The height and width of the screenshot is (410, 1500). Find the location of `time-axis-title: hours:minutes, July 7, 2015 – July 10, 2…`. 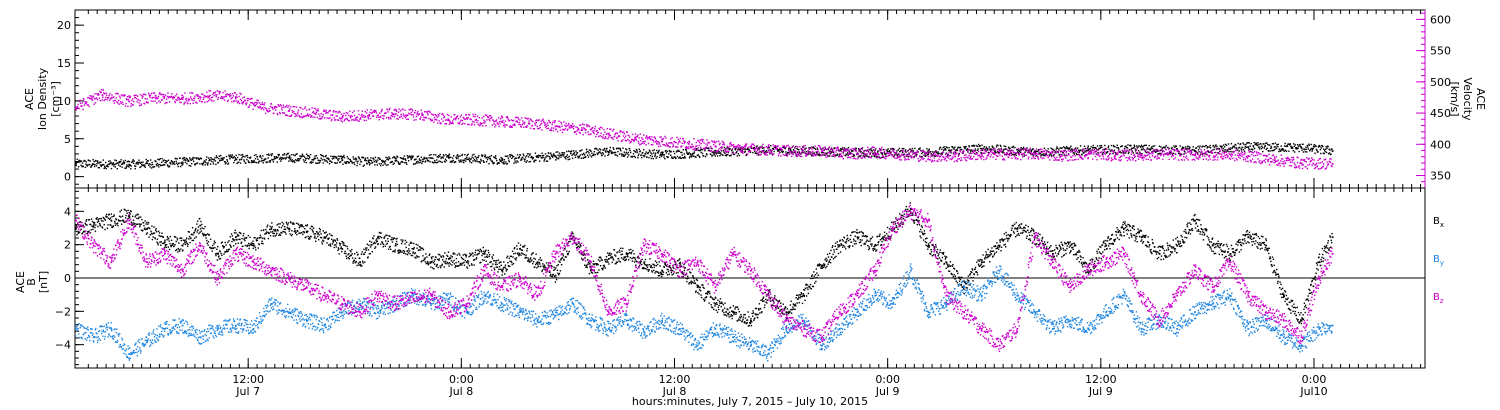

time-axis-title: hours:minutes, July 7, 2015 – July 10, 2… is located at coordinates (750, 401).